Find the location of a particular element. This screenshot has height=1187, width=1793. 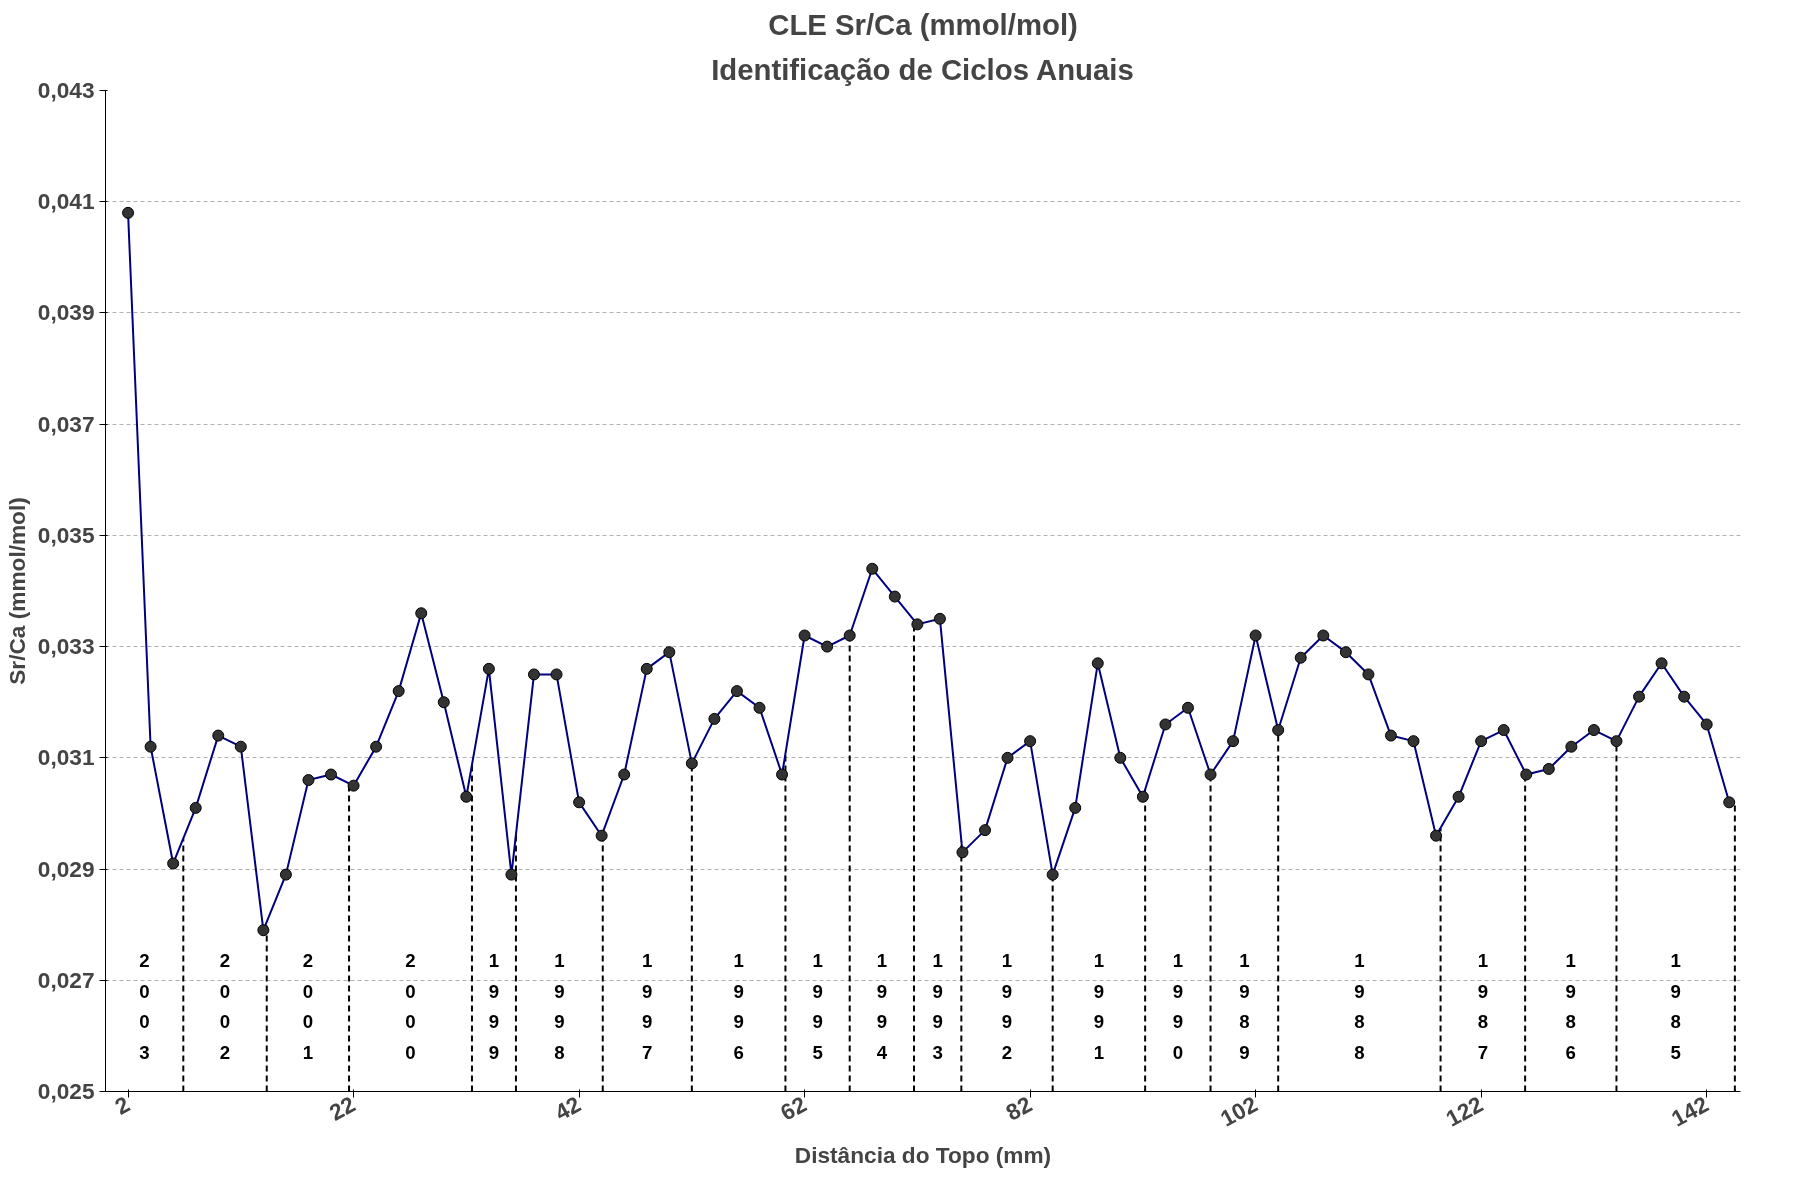

x-tick-label: 62 is located at coordinates (793, 1108).